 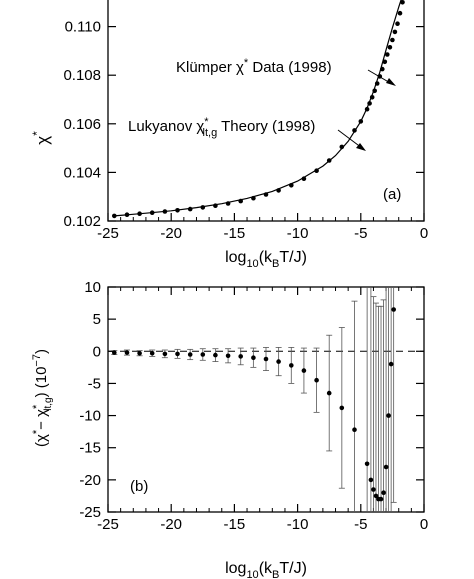 What do you see at coordinates (360, 233) in the screenshot?
I see `panel-a-x-tick-label: -5` at bounding box center [360, 233].